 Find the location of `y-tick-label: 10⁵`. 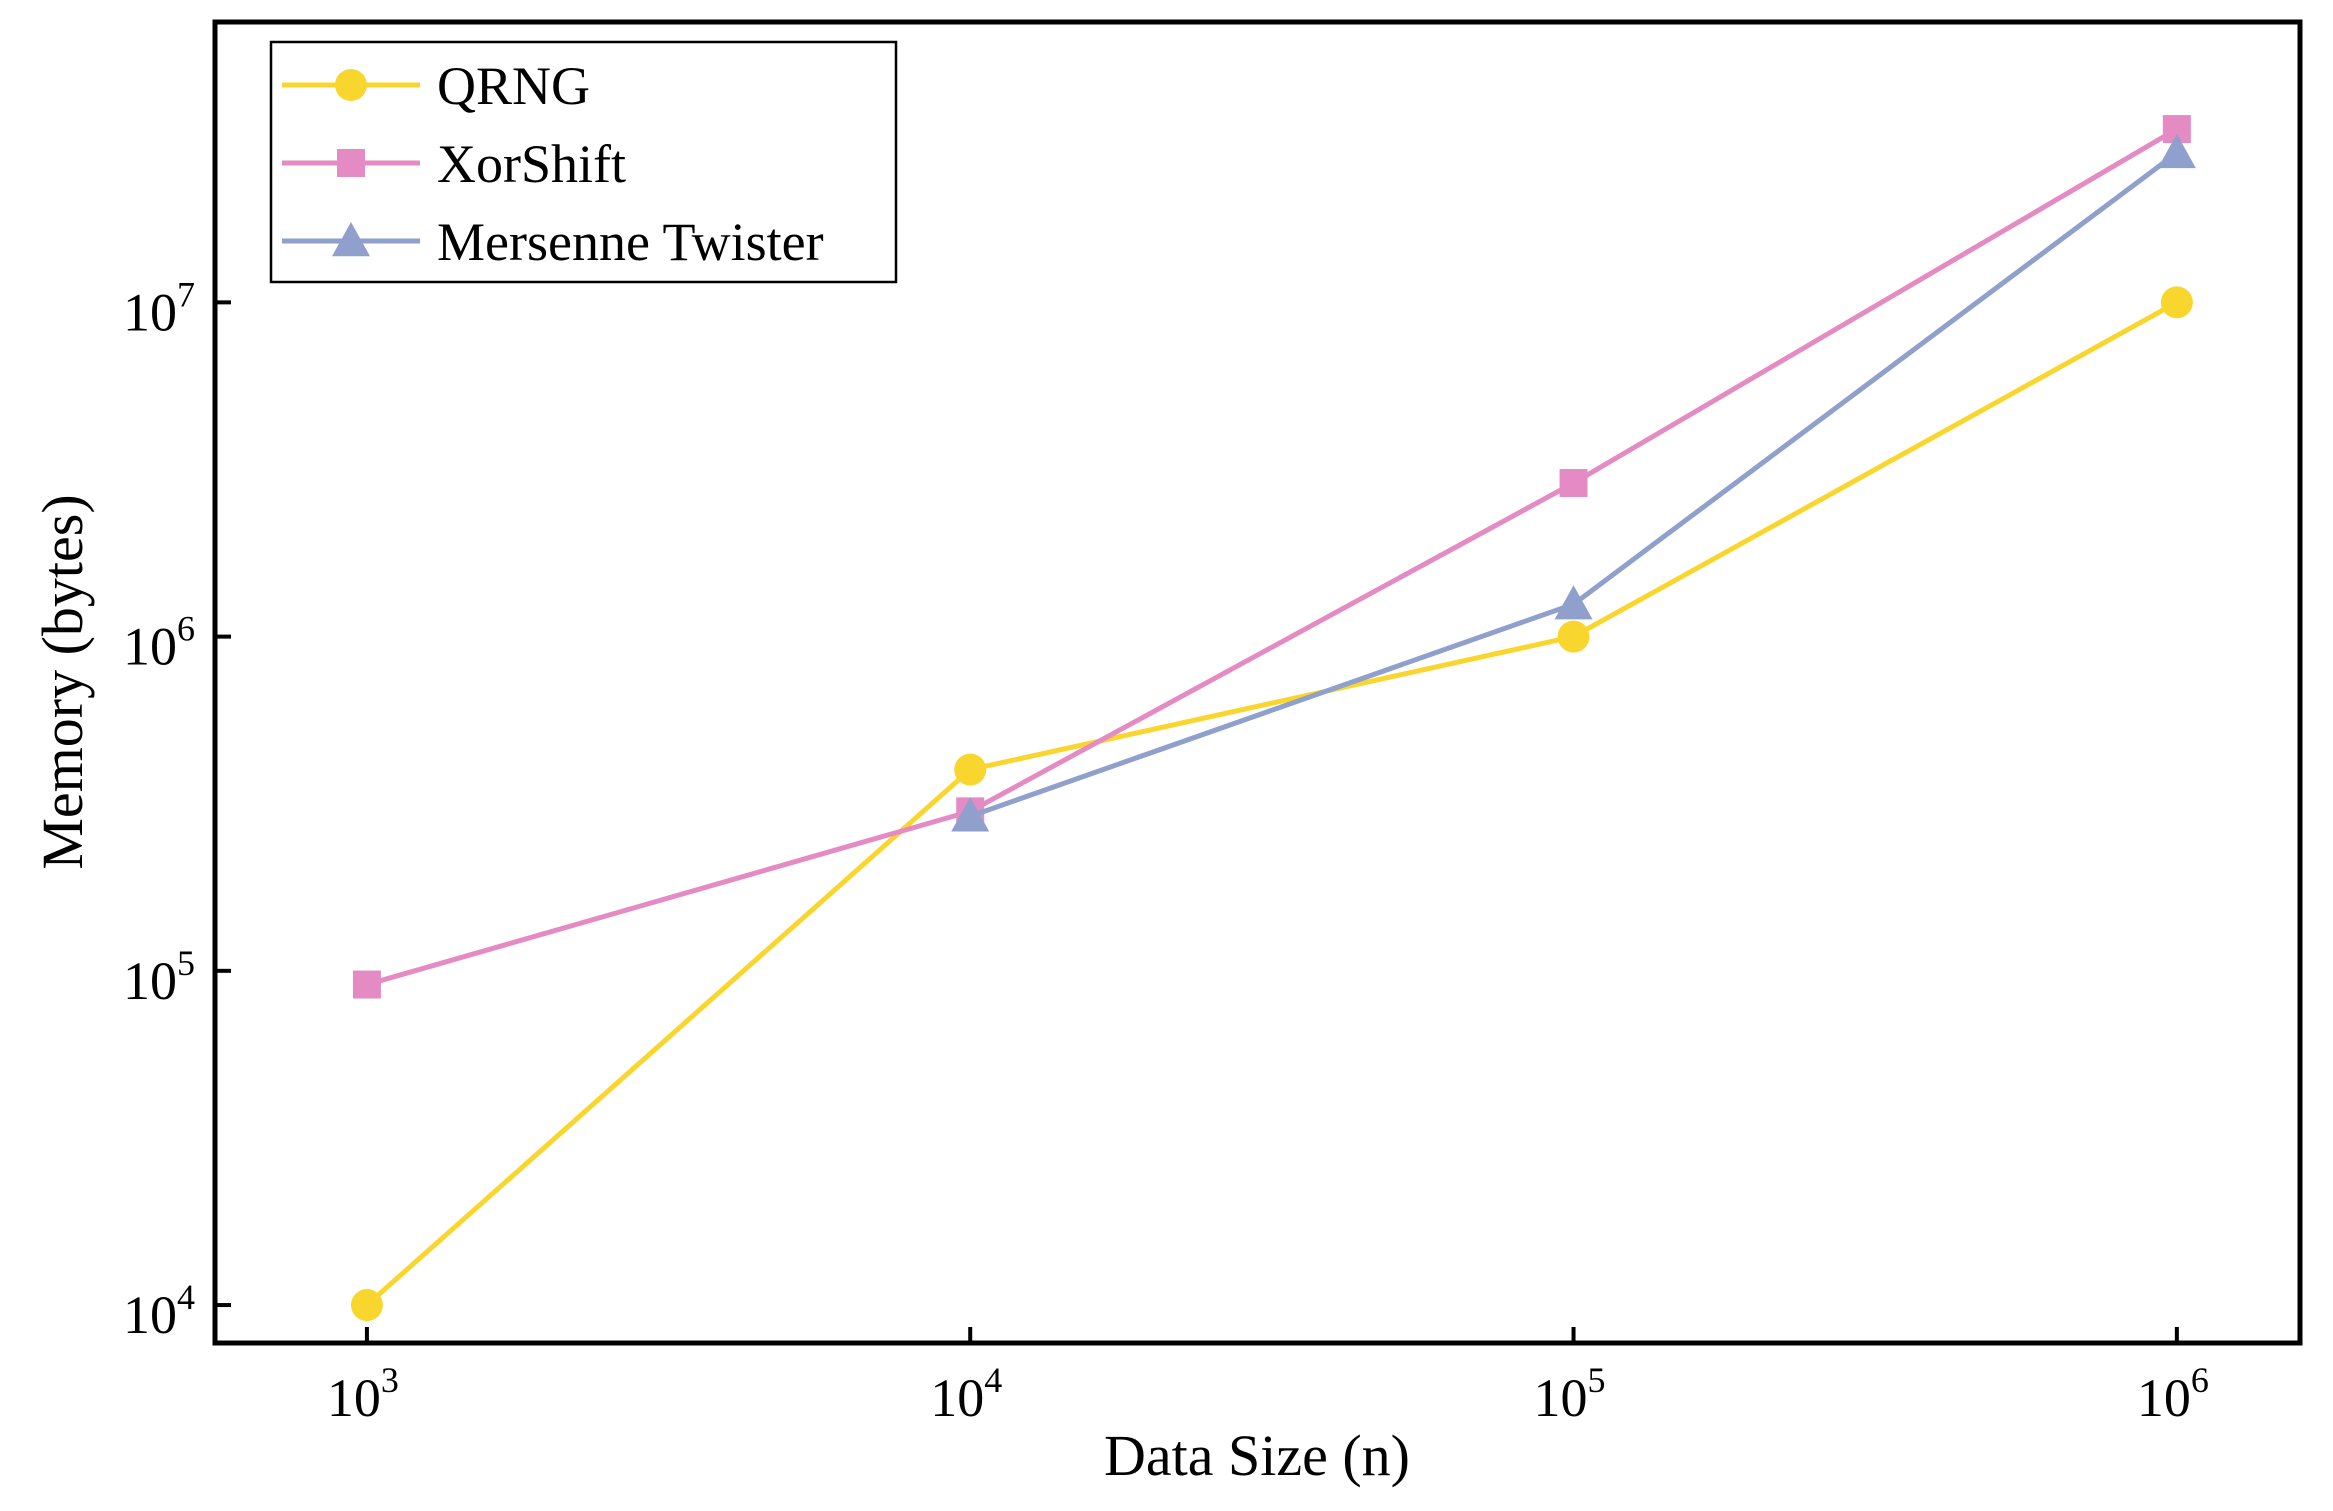

y-tick-label: 10⁵ is located at coordinates (159, 977).